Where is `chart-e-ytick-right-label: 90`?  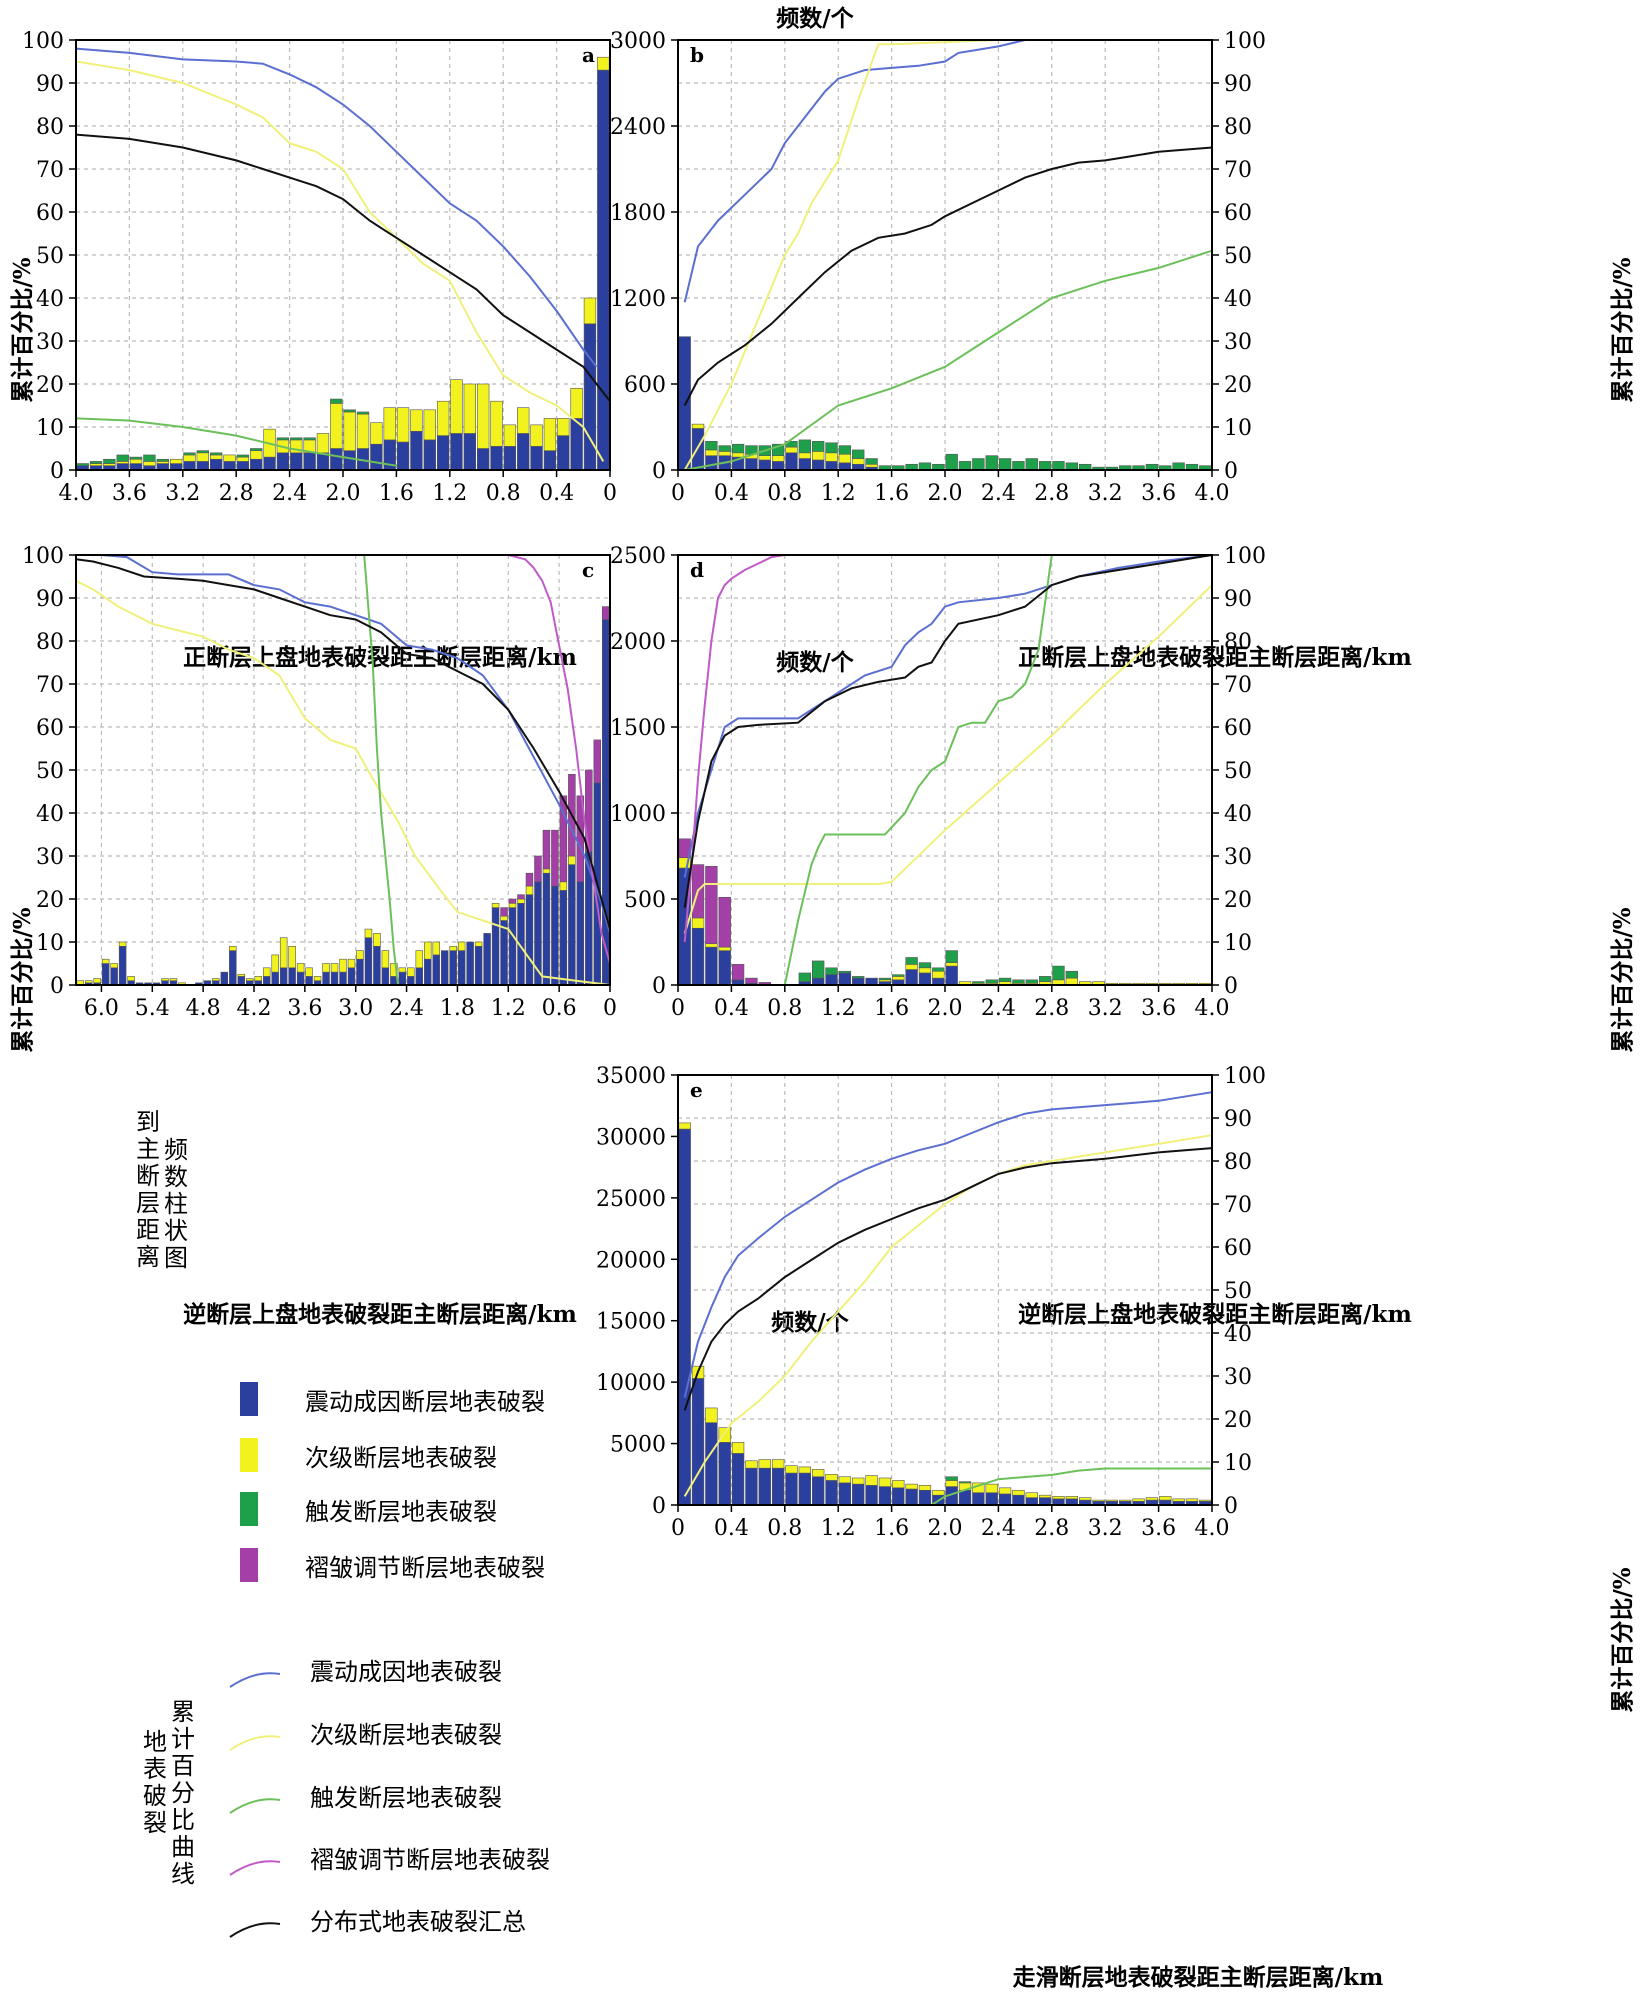 chart-e-ytick-right-label: 90 is located at coordinates (1238, 1119).